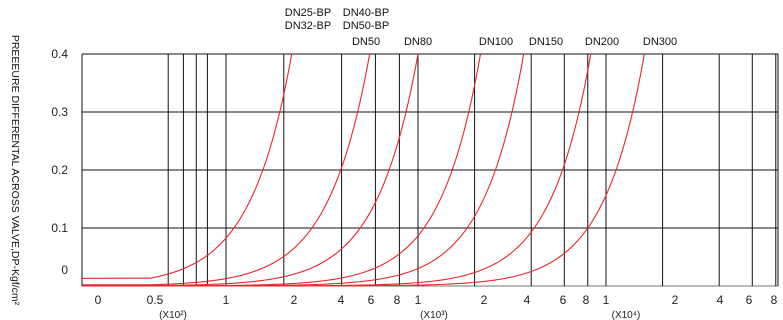 This screenshot has height=320, width=783. I want to click on x-multiplier-label: (X10³), so click(434, 315).